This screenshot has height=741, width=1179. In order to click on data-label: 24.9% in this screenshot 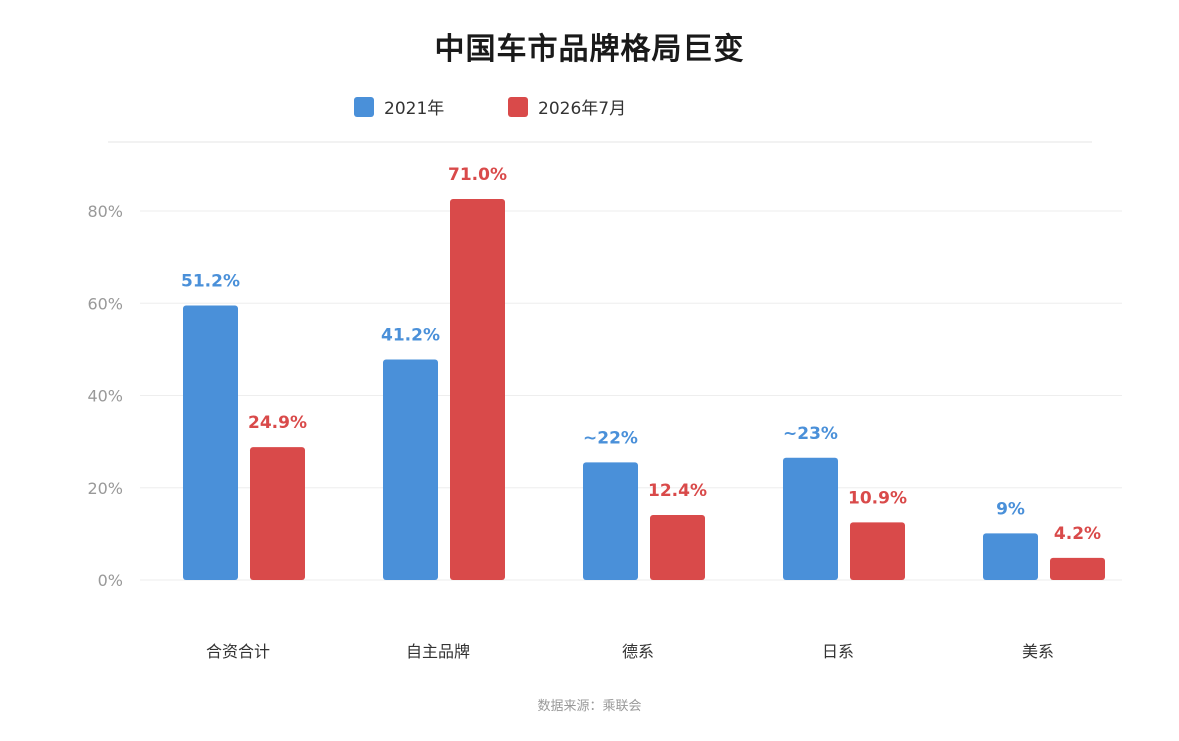, I will do `click(277, 423)`.